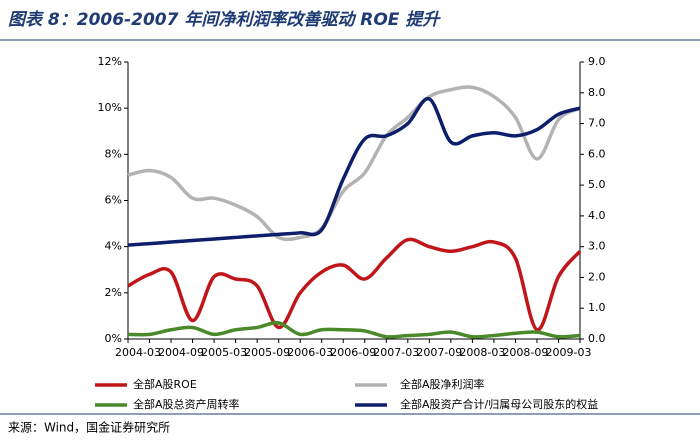  Describe the element at coordinates (113, 200) in the screenshot. I see `y-tick-label: 6%` at that location.